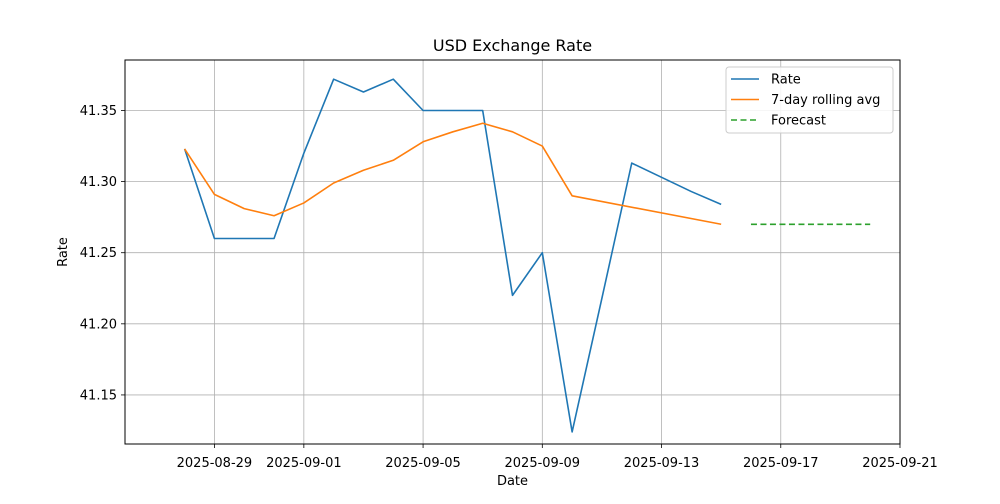 This screenshot has width=1000, height=504. Describe the element at coordinates (825, 100) in the screenshot. I see `legend-label: 7-day rolling avg` at that location.